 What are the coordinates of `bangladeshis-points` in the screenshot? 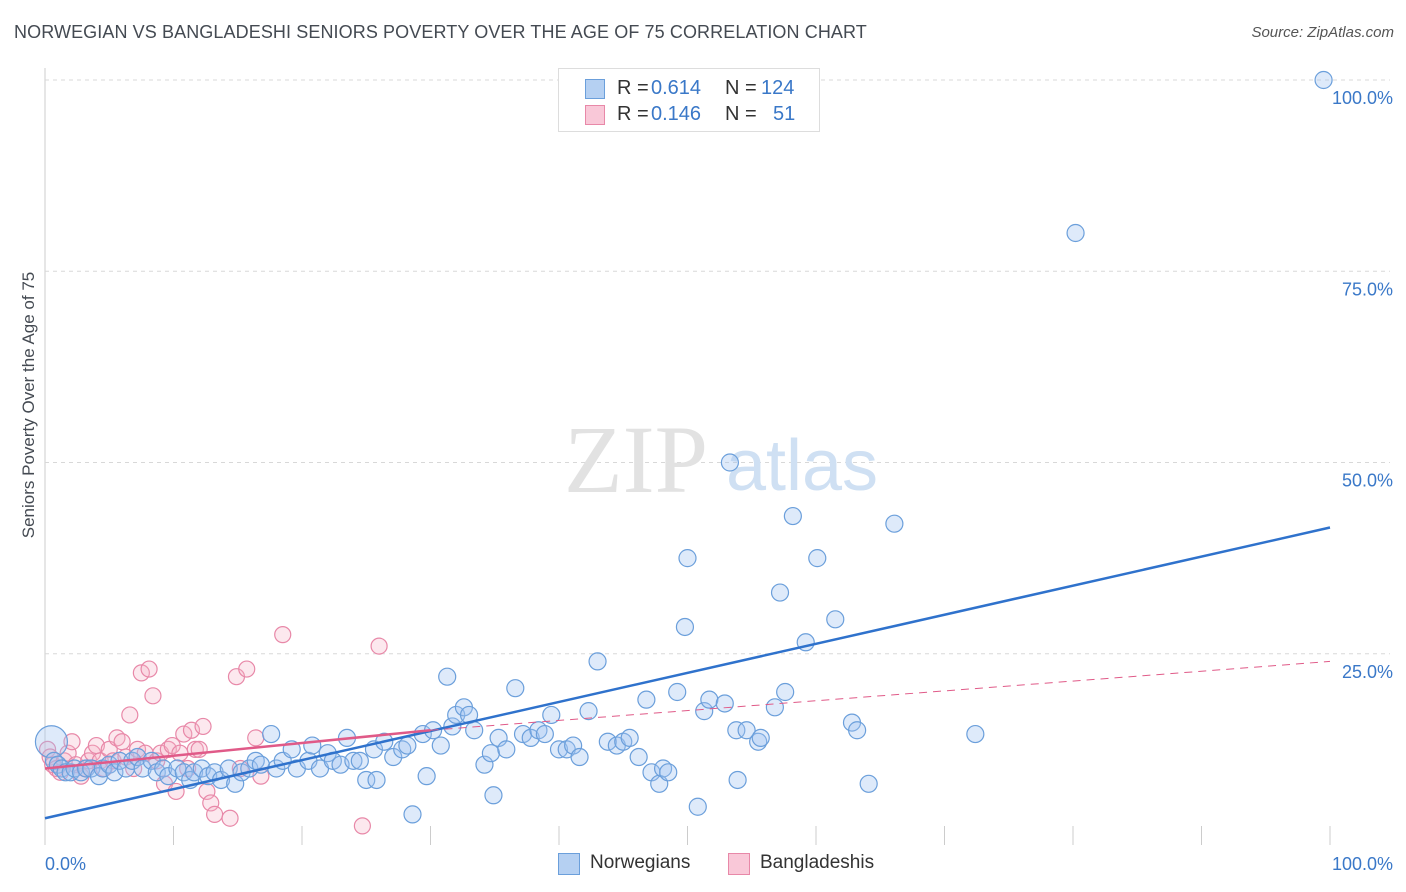 It's located at (213, 730).